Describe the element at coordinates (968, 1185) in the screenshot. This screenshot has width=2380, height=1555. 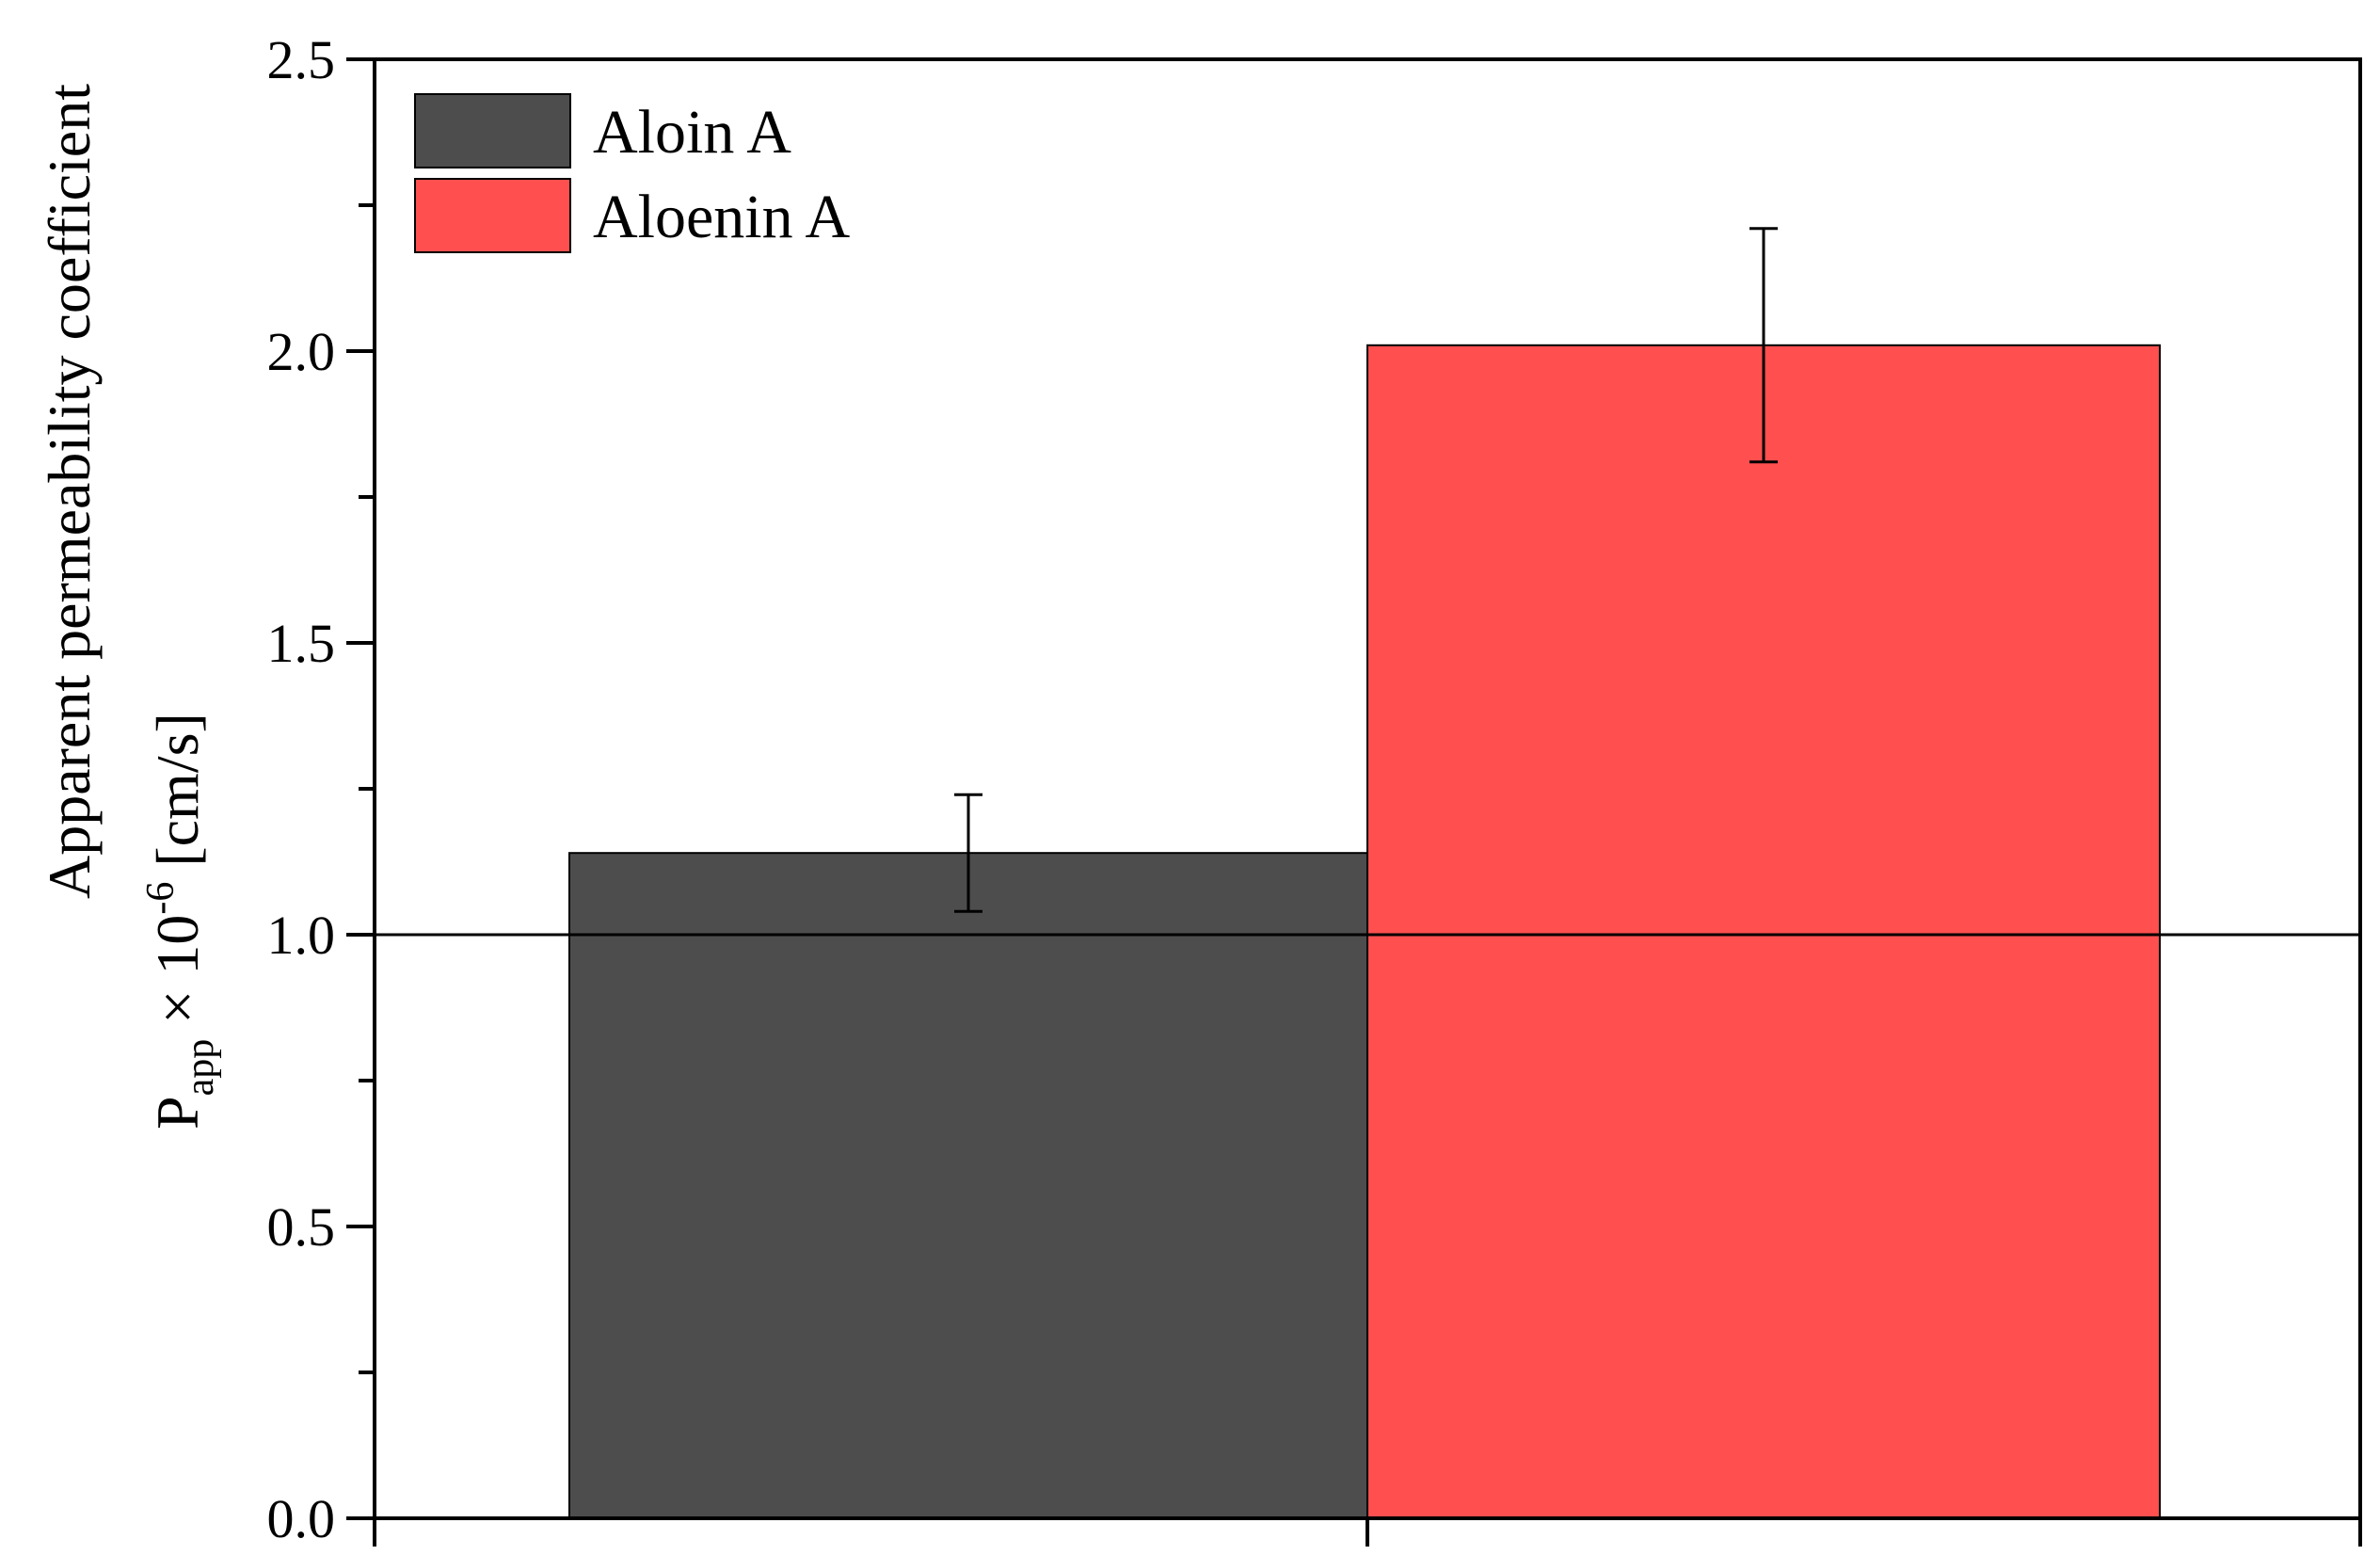
I see `bar-aloin-a` at that location.